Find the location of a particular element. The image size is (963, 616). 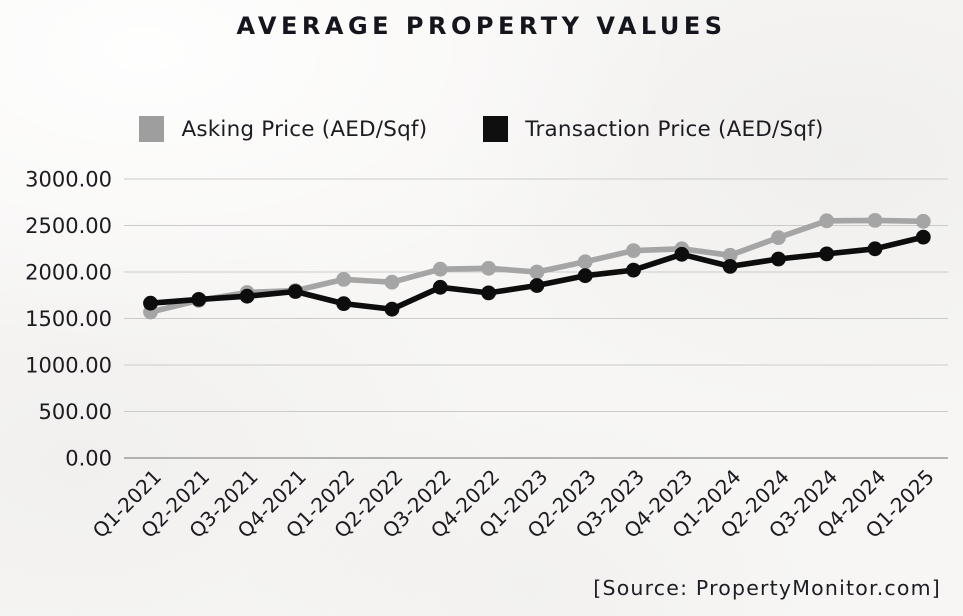

y-axis-tick-label: 3000.00 is located at coordinates (68, 180).